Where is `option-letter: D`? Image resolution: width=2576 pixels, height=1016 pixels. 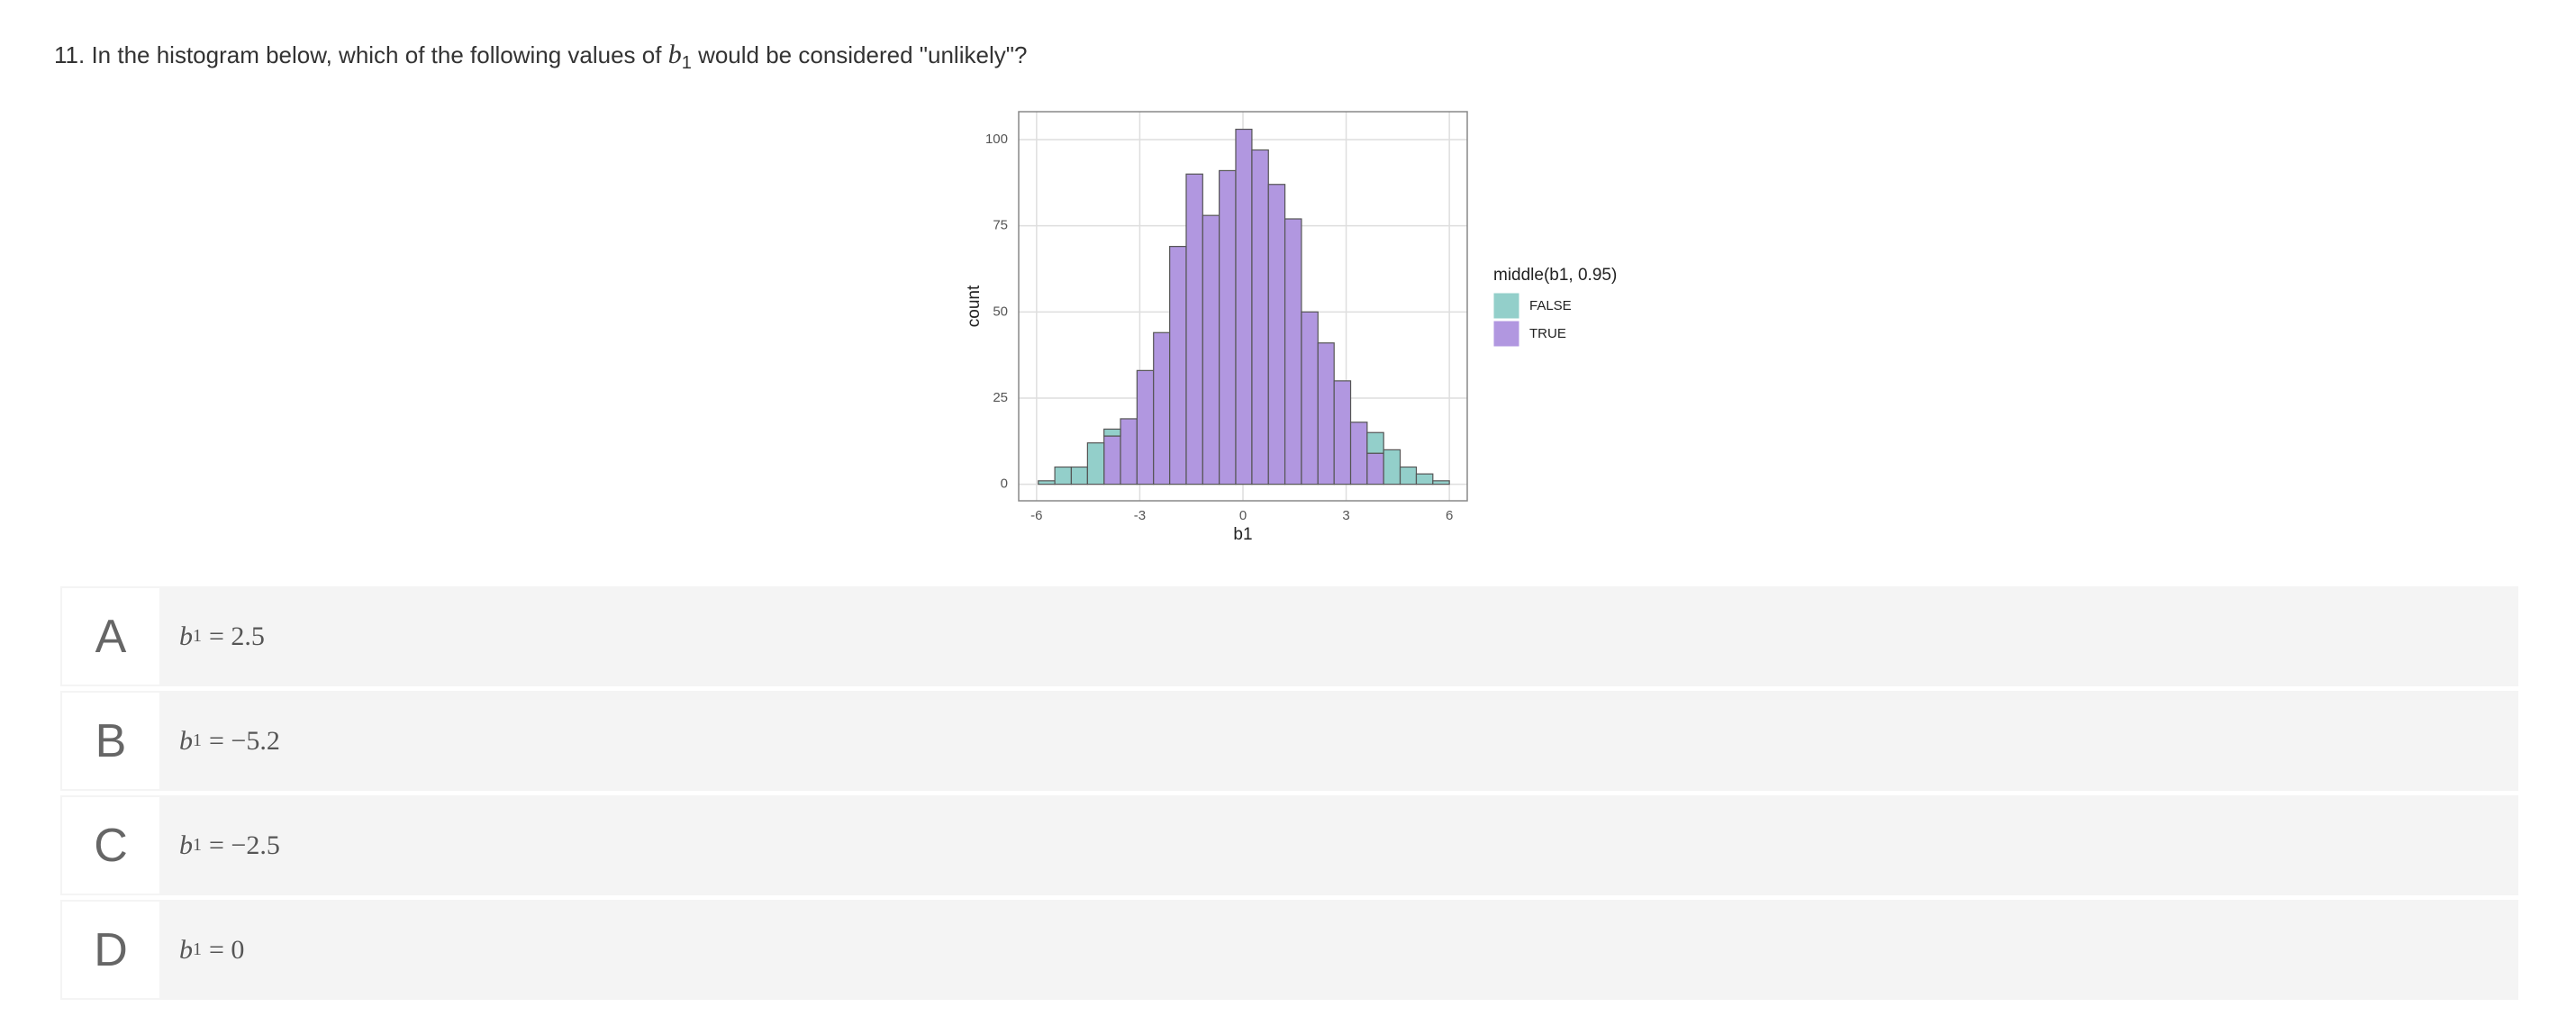 option-letter: D is located at coordinates (110, 950).